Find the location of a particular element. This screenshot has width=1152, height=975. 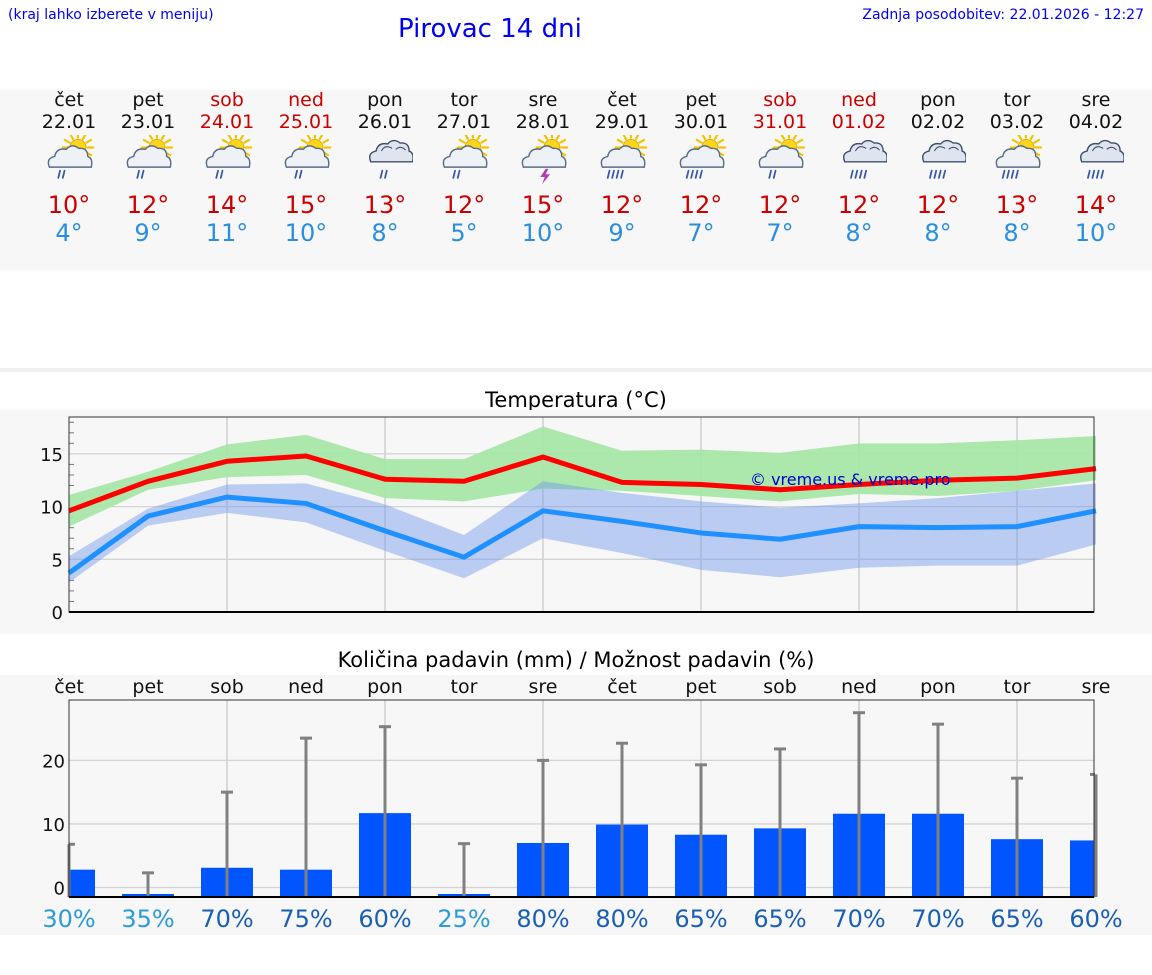

day-date: 31.01 is located at coordinates (780, 122).